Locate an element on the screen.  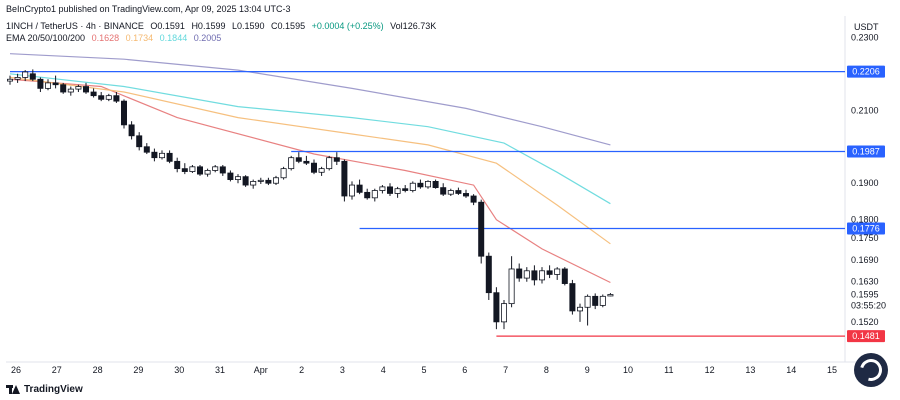
symbol-label: 1INCH / TetherUS · 4h · BINANCE is located at coordinates (75, 26).